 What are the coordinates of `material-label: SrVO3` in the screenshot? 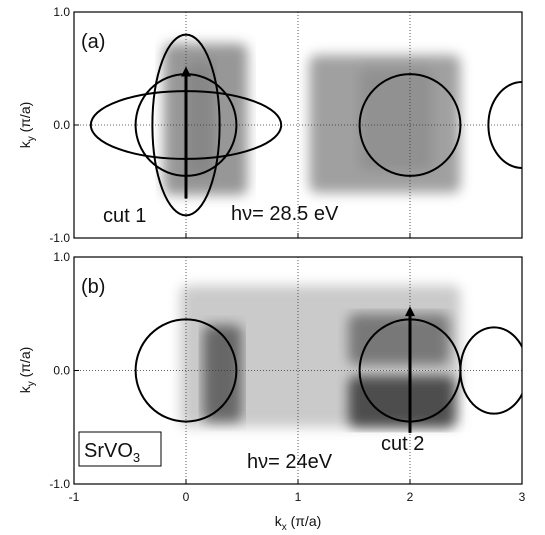 It's located at (112, 452).